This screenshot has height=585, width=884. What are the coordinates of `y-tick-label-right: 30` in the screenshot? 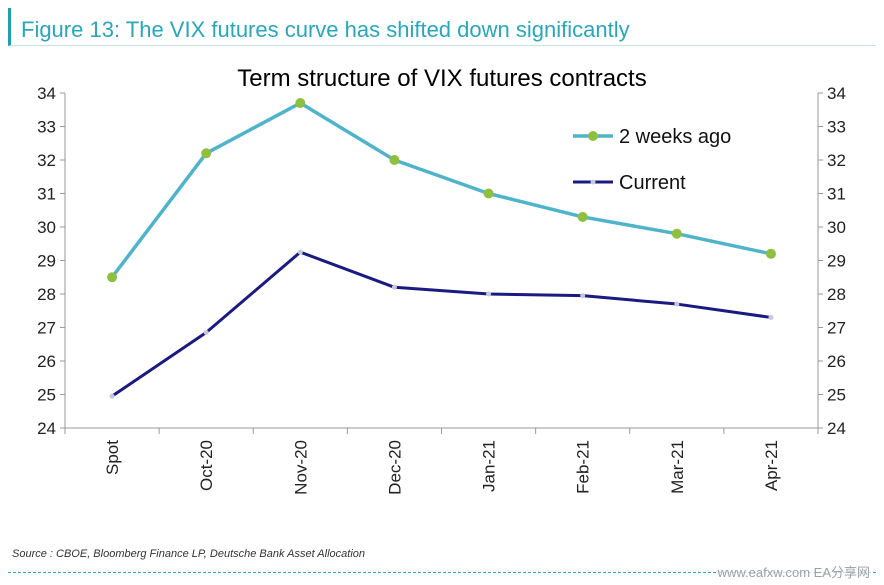 It's located at (836, 227).